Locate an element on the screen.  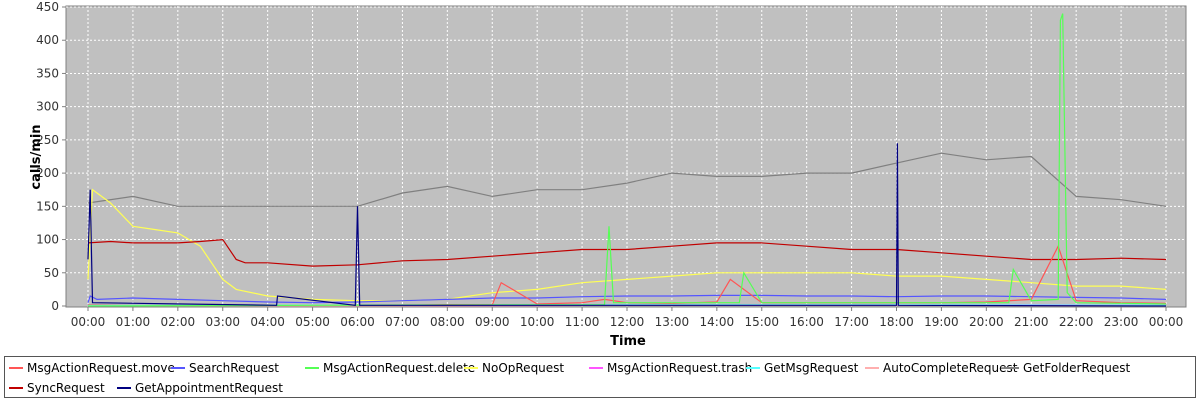
x-tick-label: 06:00 is located at coordinates (357, 322).